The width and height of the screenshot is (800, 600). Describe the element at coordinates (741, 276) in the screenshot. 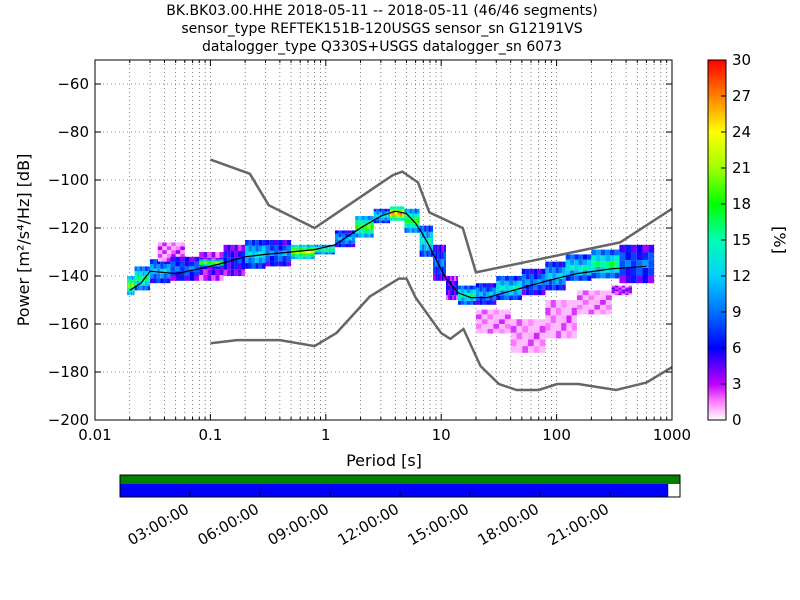

I see `colorbar-tick-label: 12` at that location.